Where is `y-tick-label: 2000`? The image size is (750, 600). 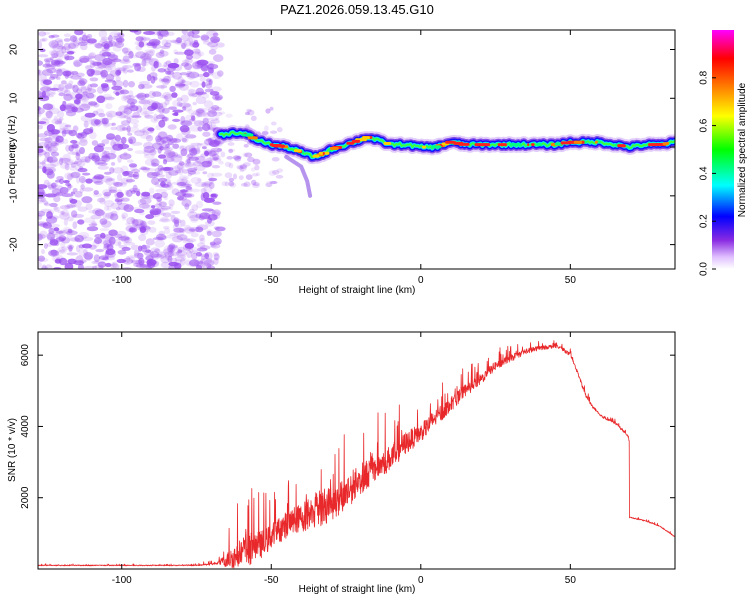 y-tick-label: 2000 is located at coordinates (25, 497).